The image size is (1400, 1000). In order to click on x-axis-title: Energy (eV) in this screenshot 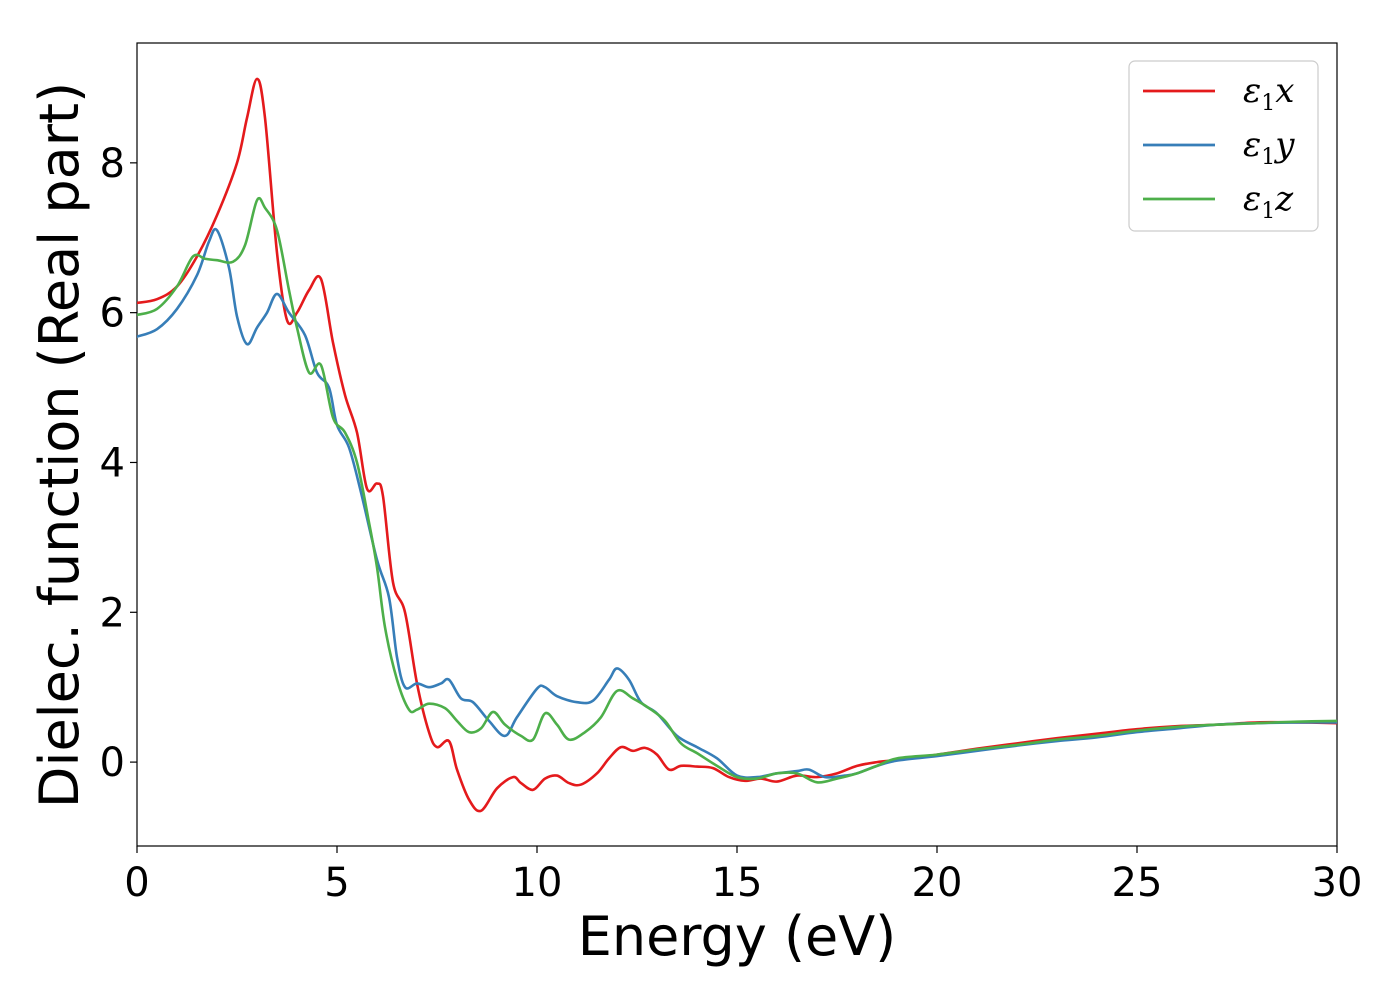, I will do `click(737, 936)`.